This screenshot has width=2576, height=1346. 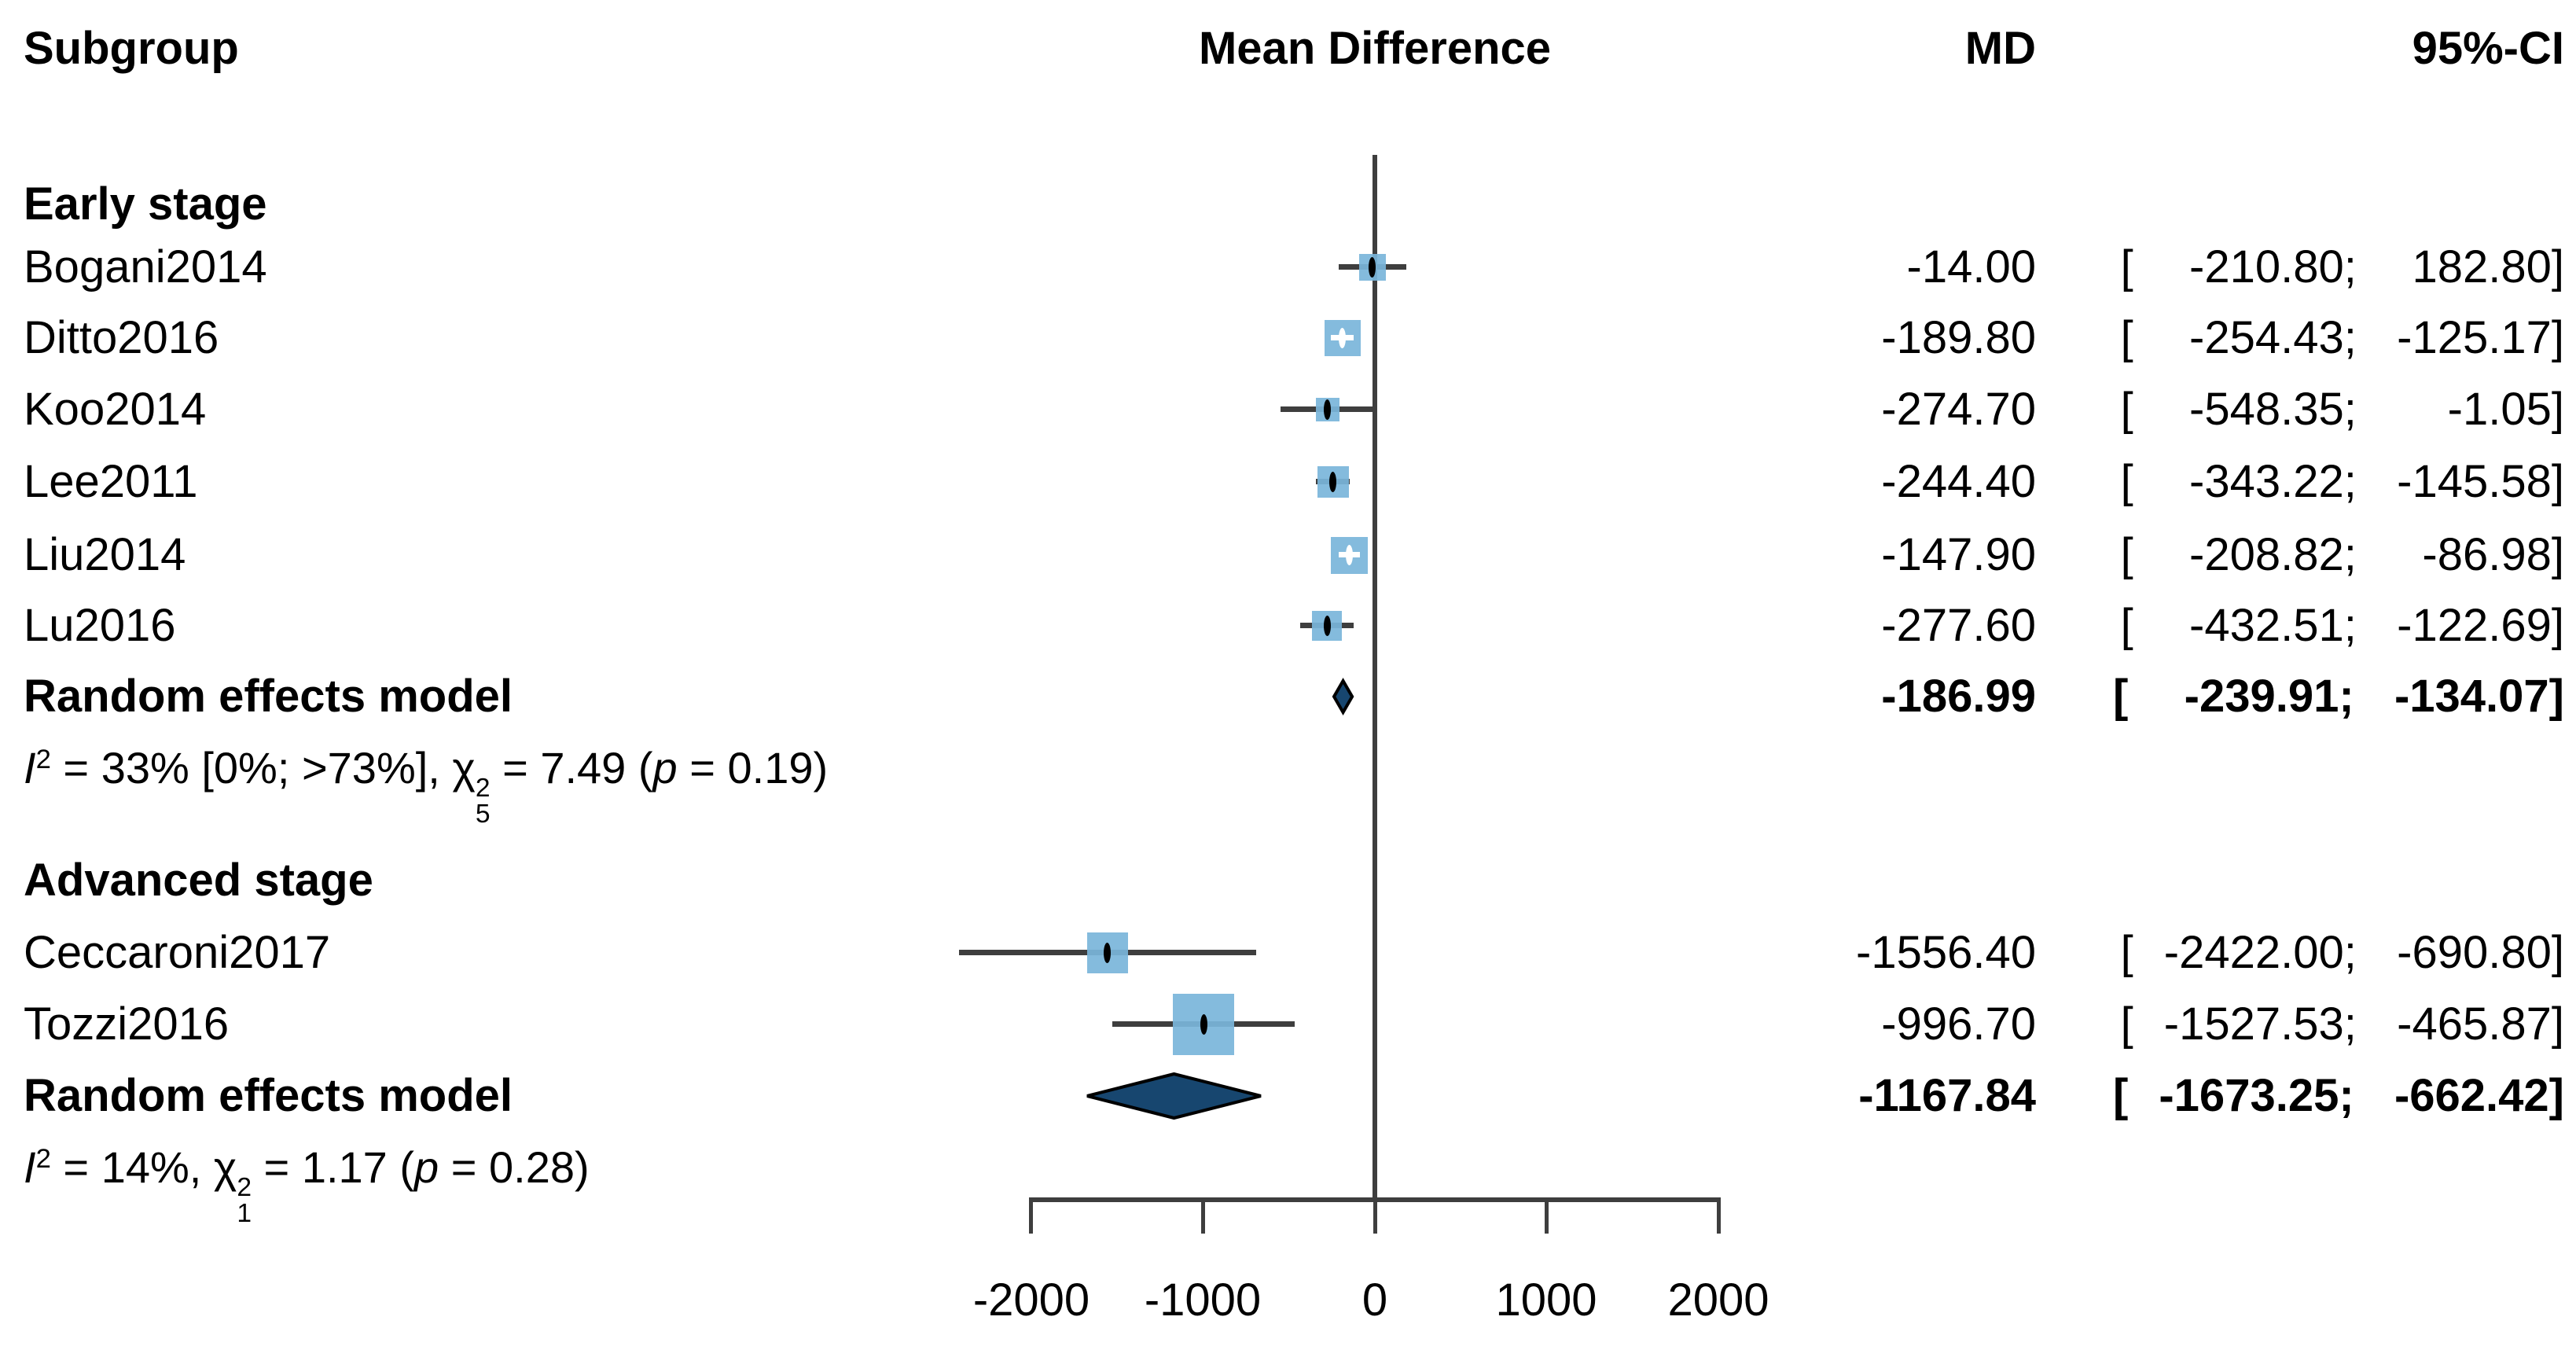 What do you see at coordinates (115, 409) in the screenshot?
I see `study-name: Koo2014` at bounding box center [115, 409].